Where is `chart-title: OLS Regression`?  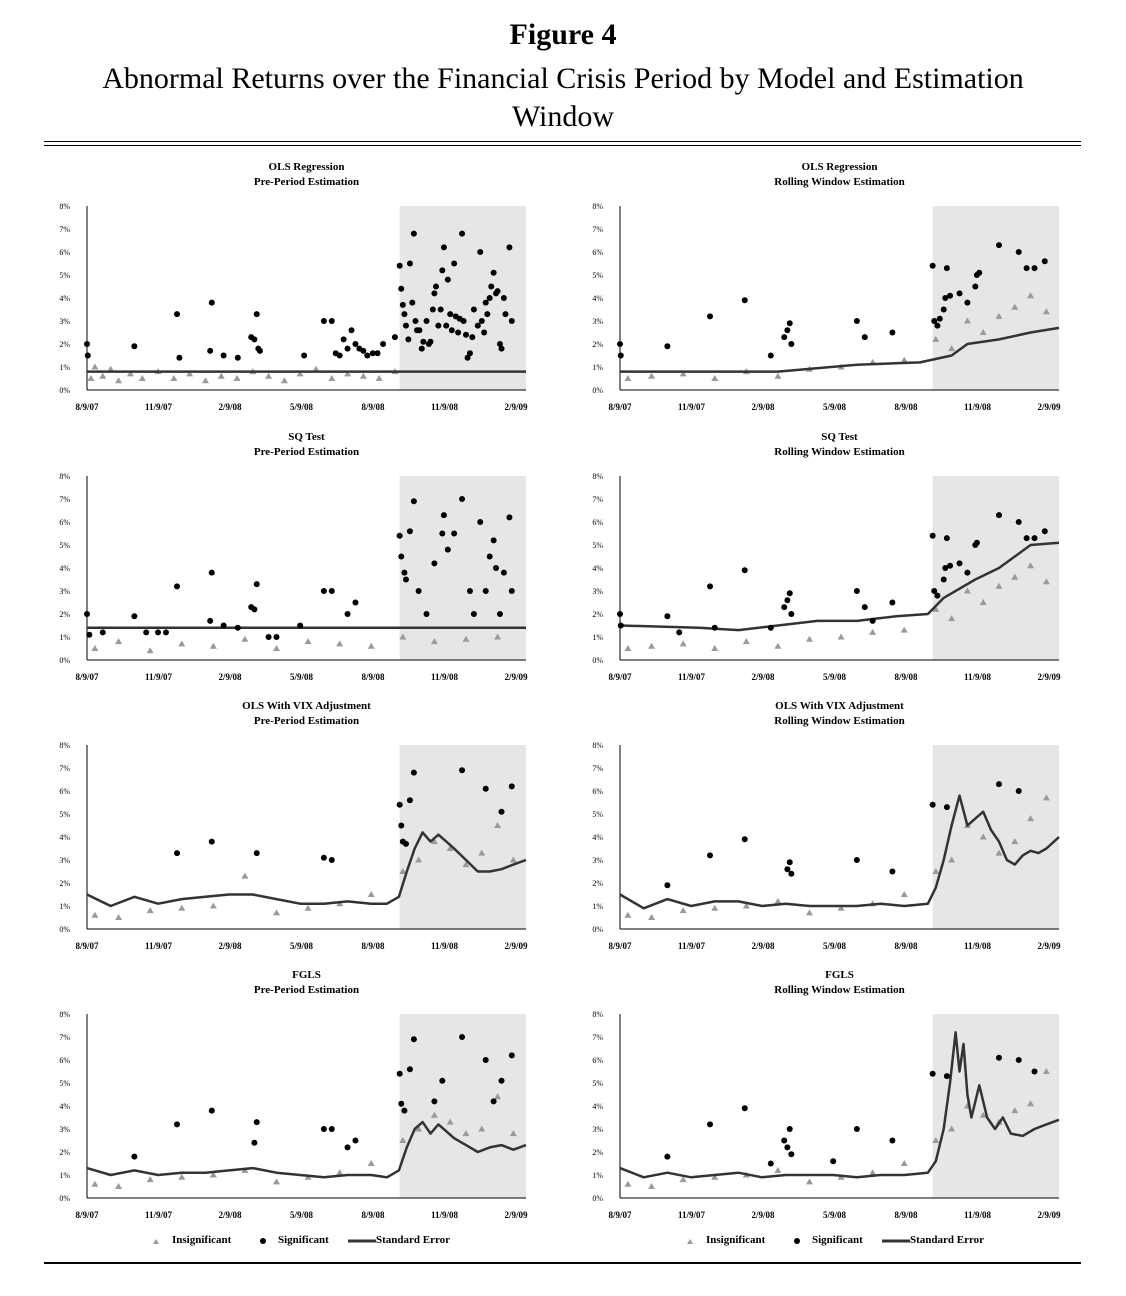
chart-title: OLS Regression is located at coordinates (840, 167).